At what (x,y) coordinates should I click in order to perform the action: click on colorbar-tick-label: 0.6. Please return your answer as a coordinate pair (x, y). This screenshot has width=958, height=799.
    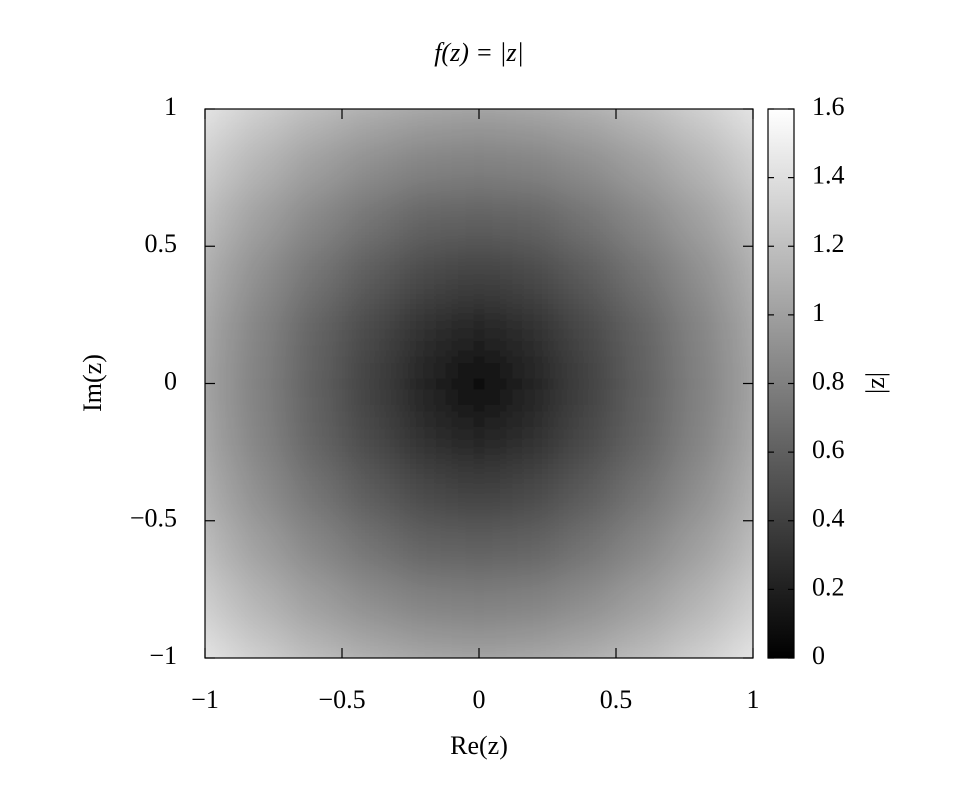
    Looking at the image, I should click on (828, 449).